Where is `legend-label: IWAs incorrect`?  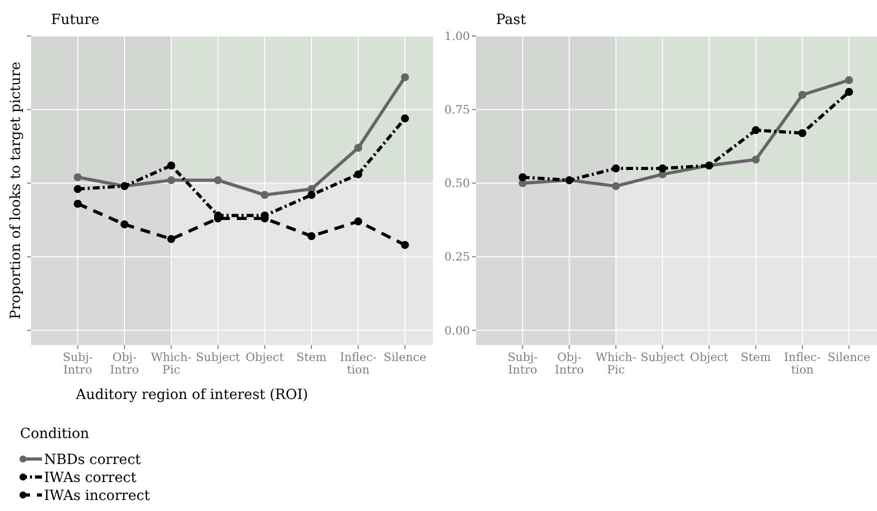
legend-label: IWAs incorrect is located at coordinates (97, 496).